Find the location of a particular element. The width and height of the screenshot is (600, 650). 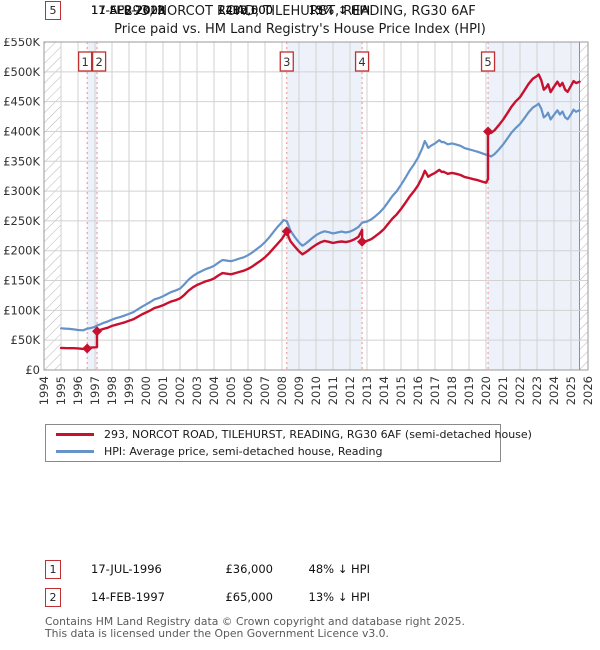

x-axis-label: 1998 is located at coordinates (112, 390).